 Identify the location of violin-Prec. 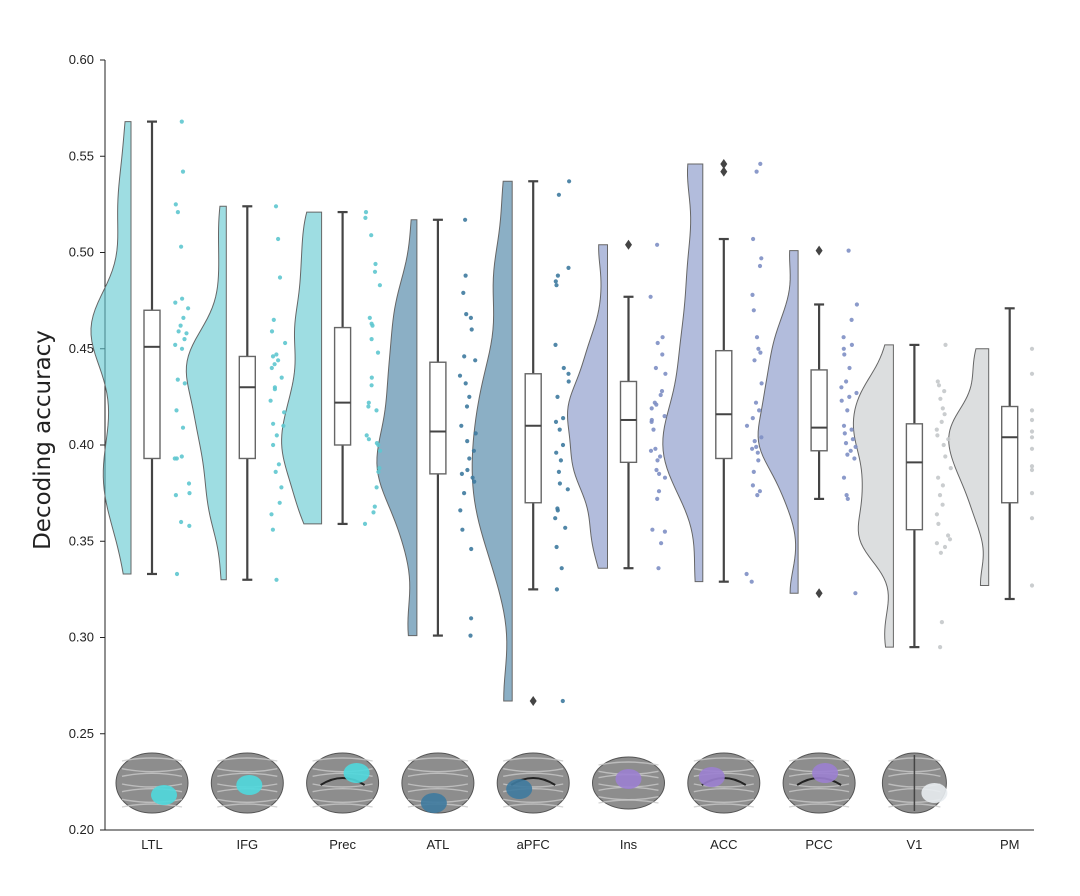
(302, 368).